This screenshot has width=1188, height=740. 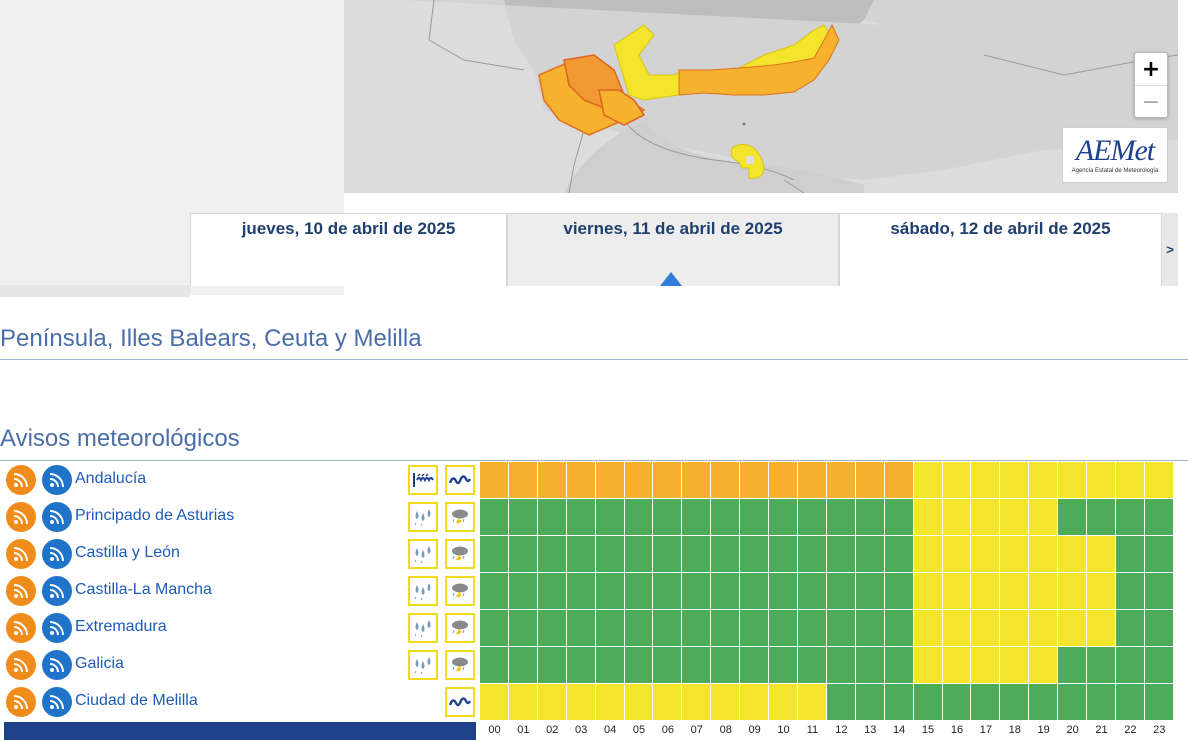 I want to click on aemet-logo: AEMet Agencia Estatal de Meteorología, so click(x=1115, y=155).